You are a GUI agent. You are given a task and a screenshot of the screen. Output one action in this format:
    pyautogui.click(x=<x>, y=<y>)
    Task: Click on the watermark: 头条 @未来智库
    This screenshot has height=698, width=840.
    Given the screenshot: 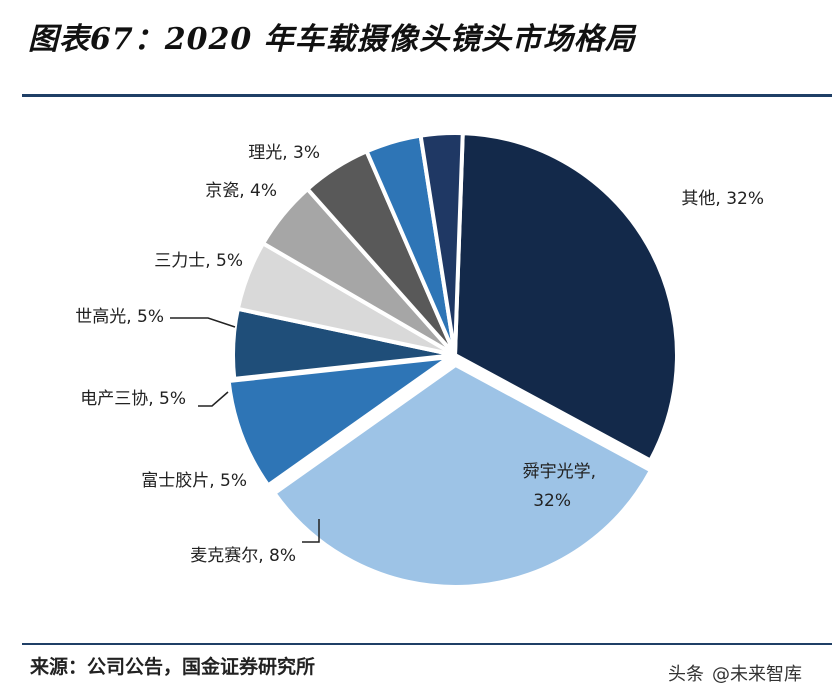 What is the action you would take?
    pyautogui.click(x=735, y=673)
    